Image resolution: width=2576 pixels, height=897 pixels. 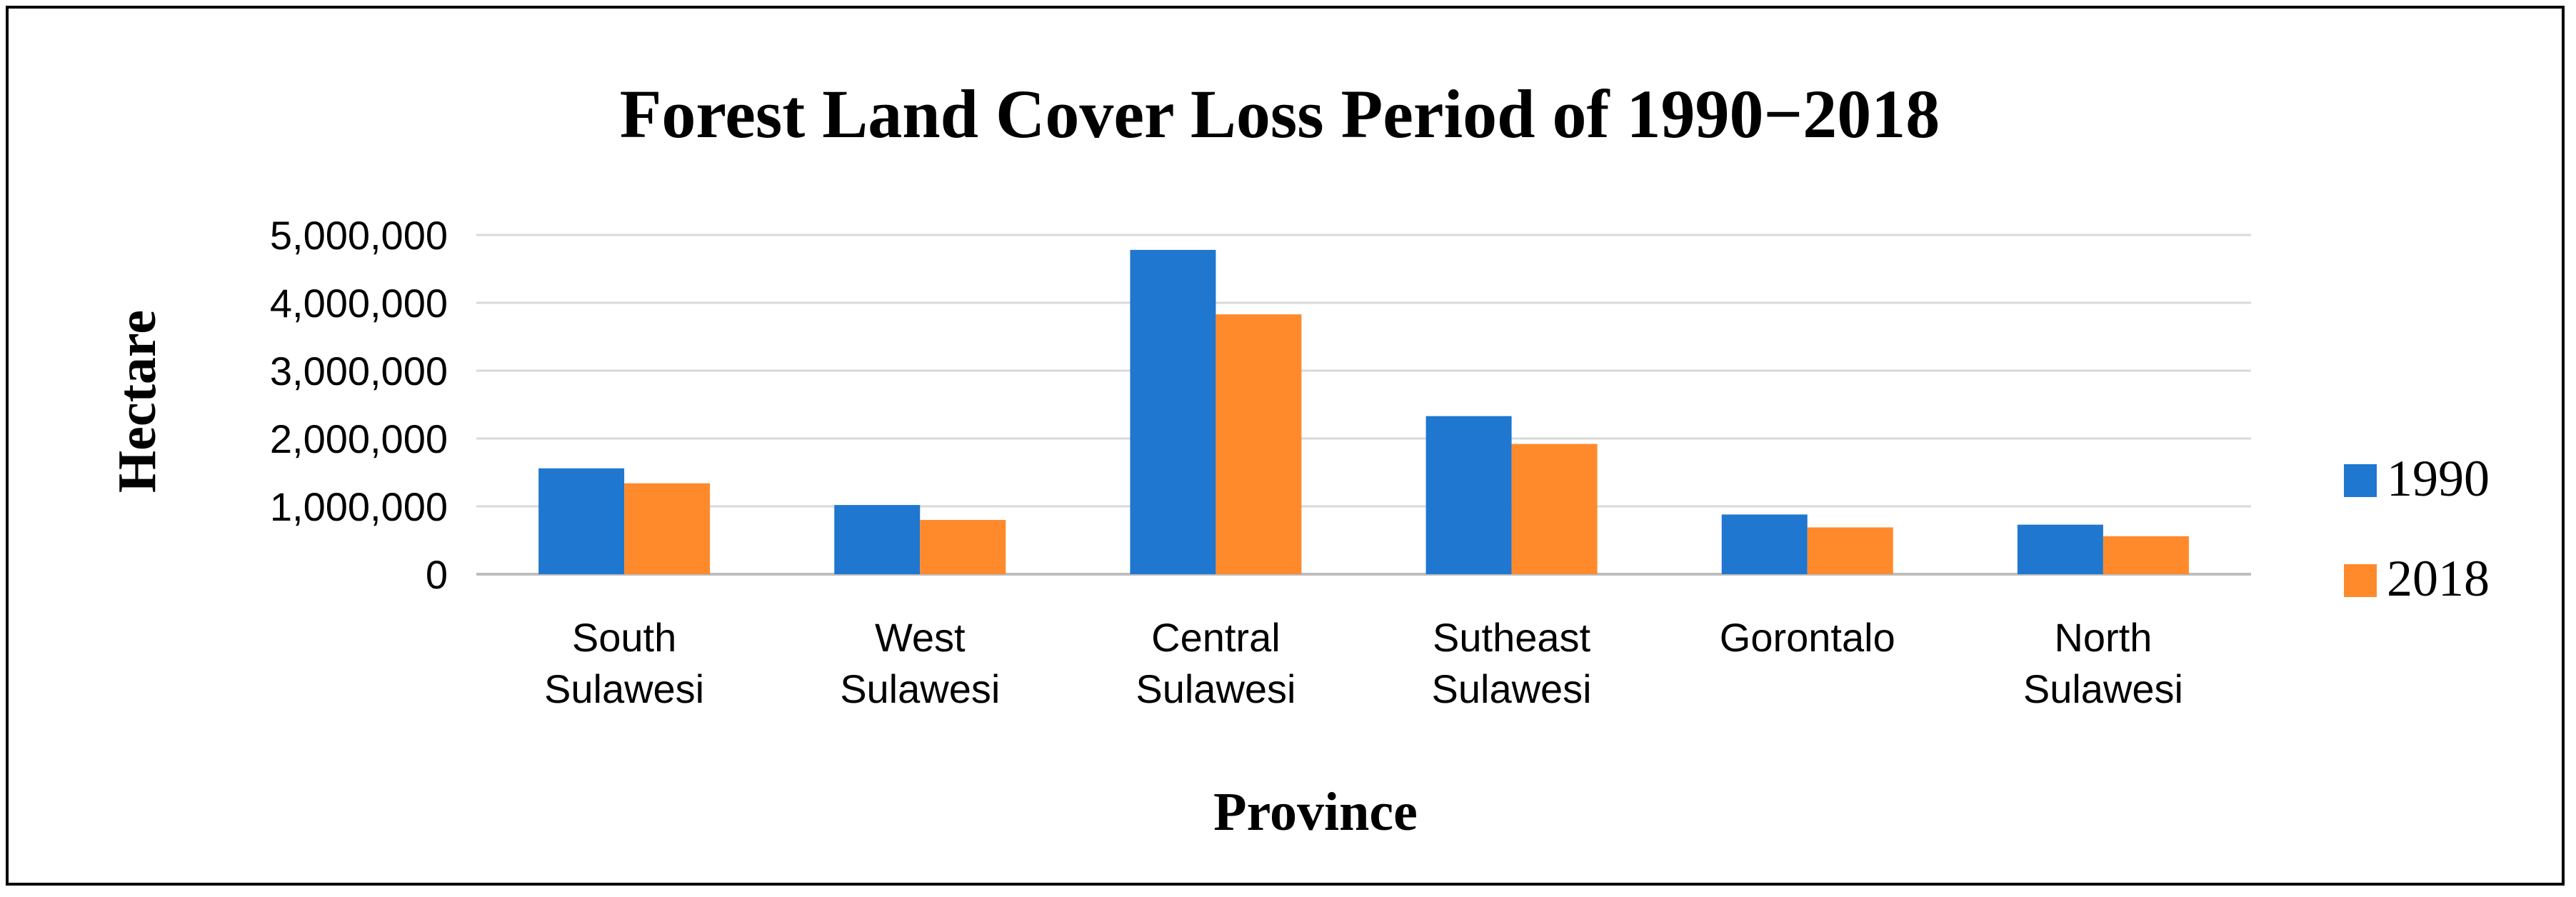 I want to click on legend: 1990 2018, so click(x=2417, y=528).